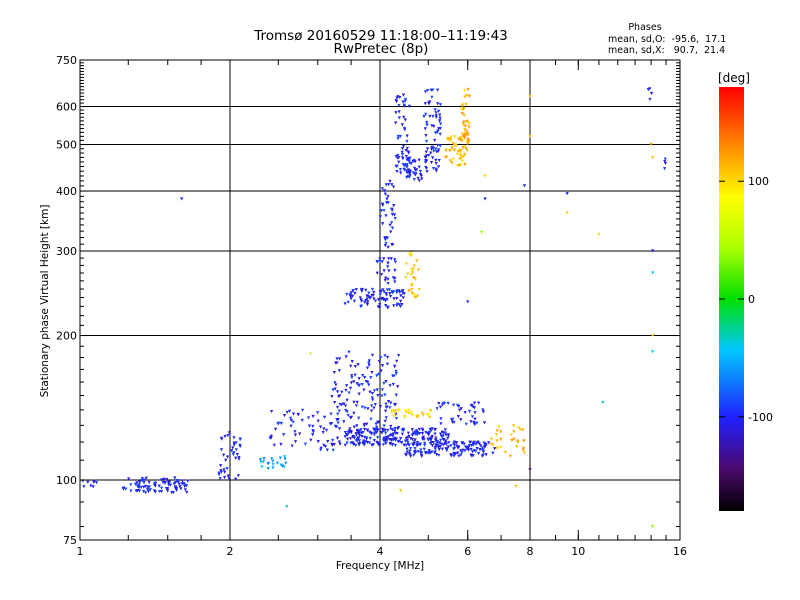 The height and width of the screenshot is (600, 800). I want to click on y-tick-label: 600, so click(66, 107).